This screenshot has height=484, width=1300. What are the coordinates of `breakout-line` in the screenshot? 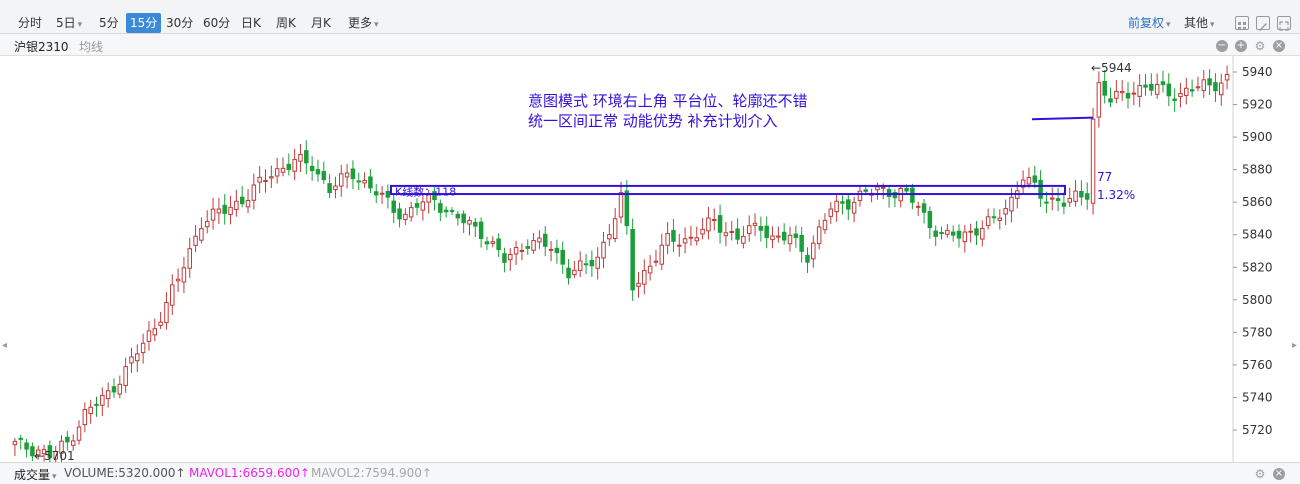 It's located at (1062, 118).